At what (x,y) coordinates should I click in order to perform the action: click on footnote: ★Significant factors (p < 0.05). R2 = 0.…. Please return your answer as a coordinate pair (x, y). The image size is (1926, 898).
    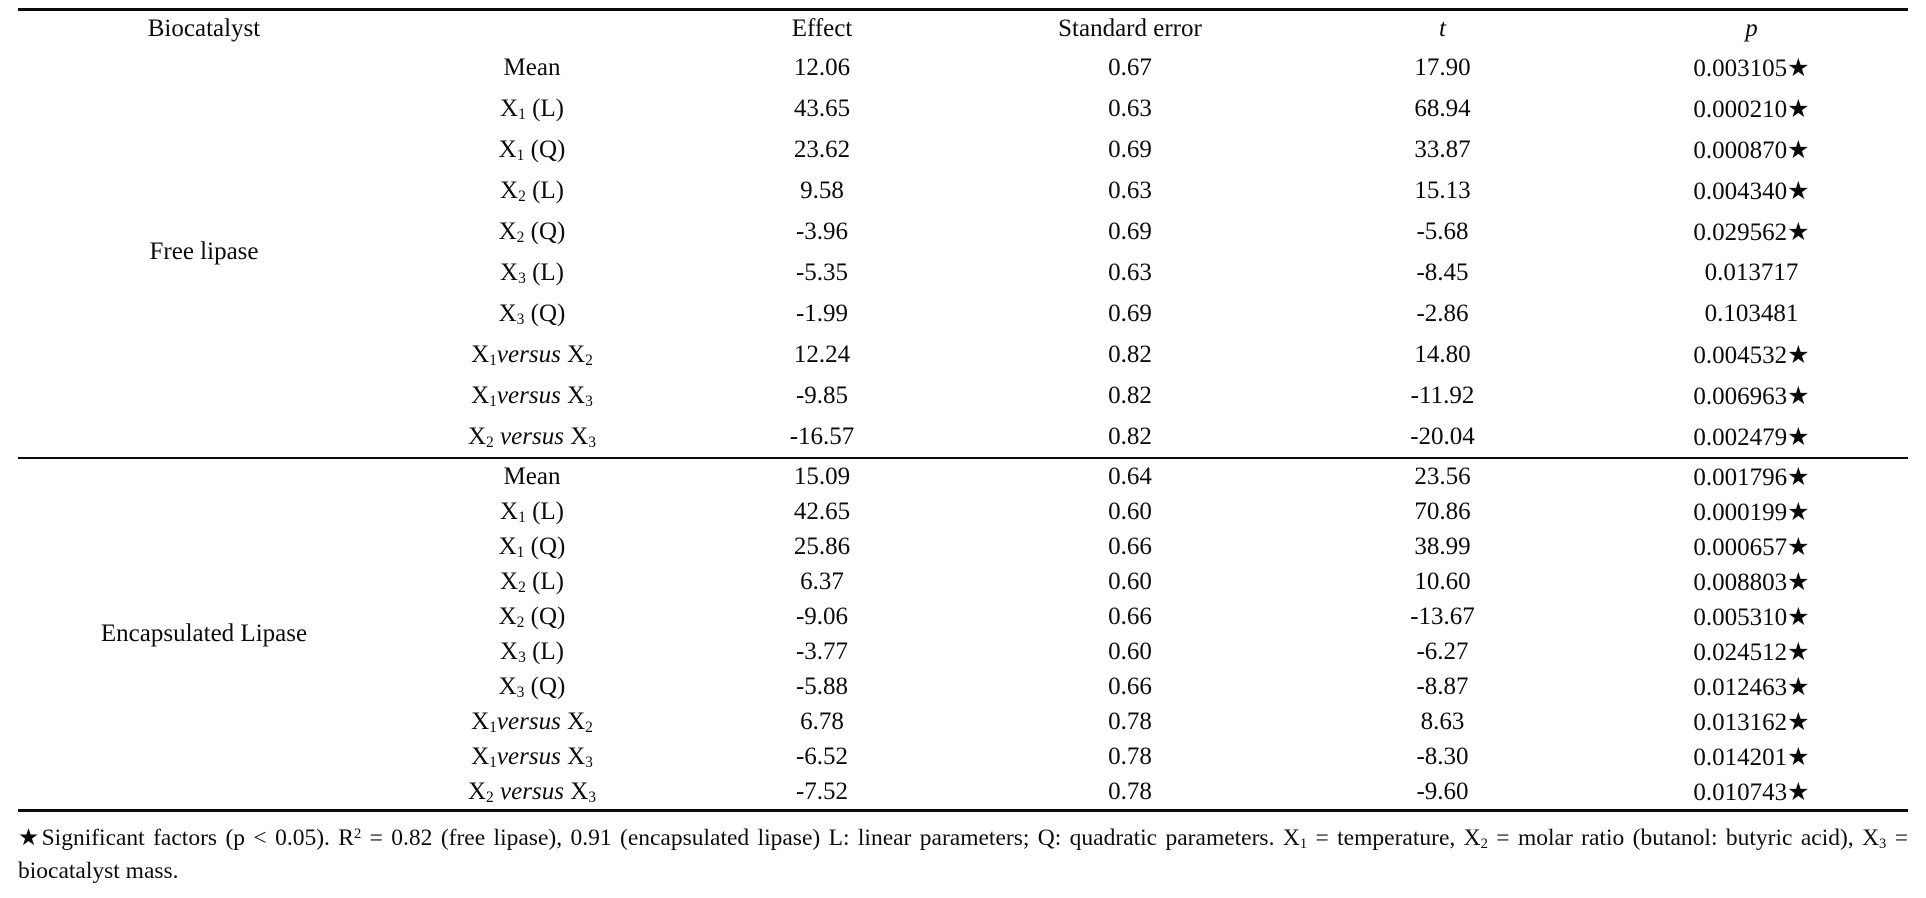
    Looking at the image, I should click on (963, 854).